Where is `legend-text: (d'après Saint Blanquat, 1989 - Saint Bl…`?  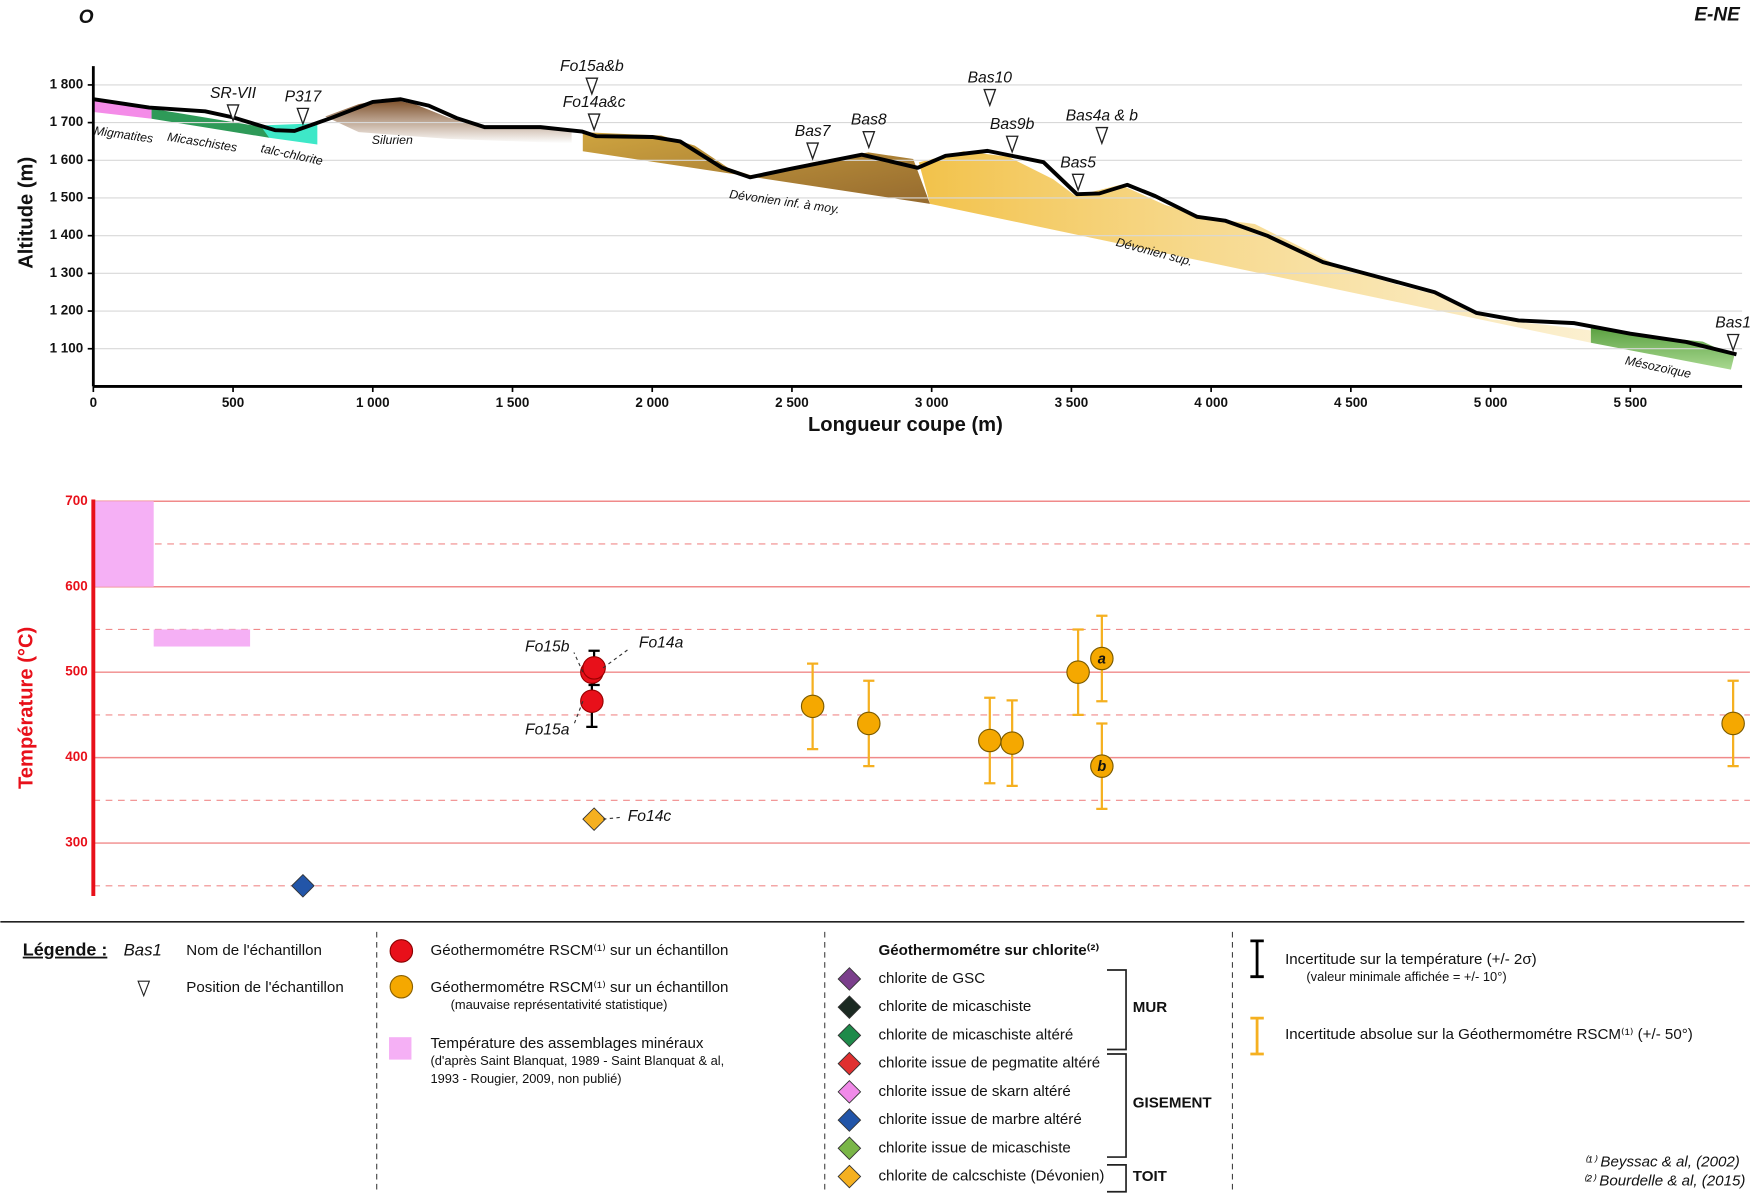 legend-text: (d'après Saint Blanquat, 1989 - Saint Bl… is located at coordinates (577, 1060).